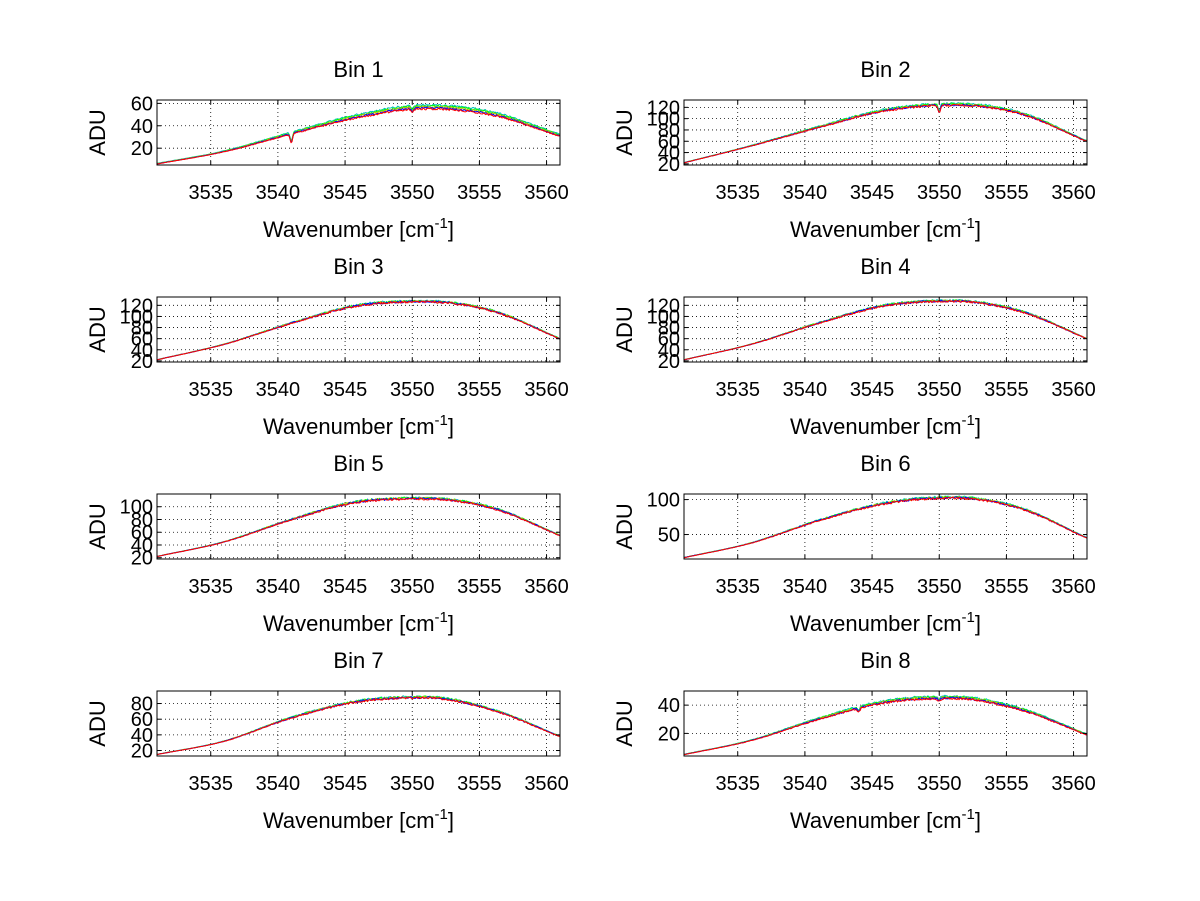 This screenshot has width=1200, height=901. I want to click on chart-title: Bin 2, so click(885, 69).